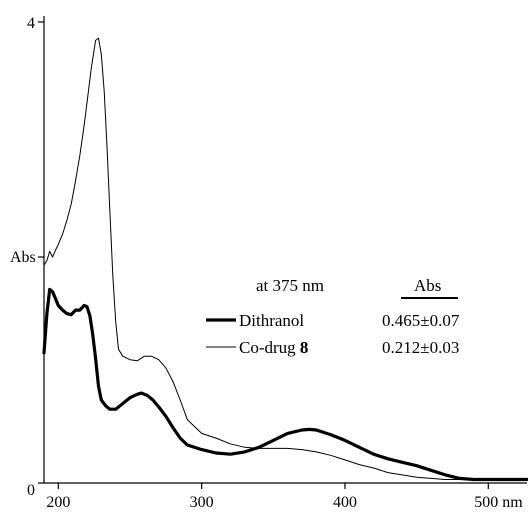 This screenshot has height=515, width=528. What do you see at coordinates (421, 320) in the screenshot?
I see `legend-value-dithranol: 0.465±0.07` at bounding box center [421, 320].